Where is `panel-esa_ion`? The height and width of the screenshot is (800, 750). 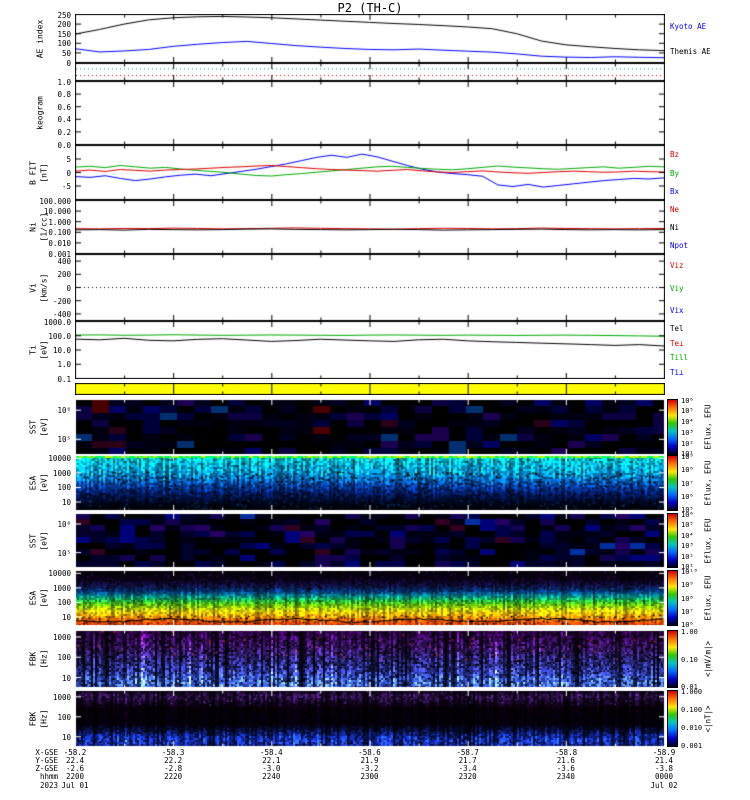 panel-esa_ion is located at coordinates (370, 483).